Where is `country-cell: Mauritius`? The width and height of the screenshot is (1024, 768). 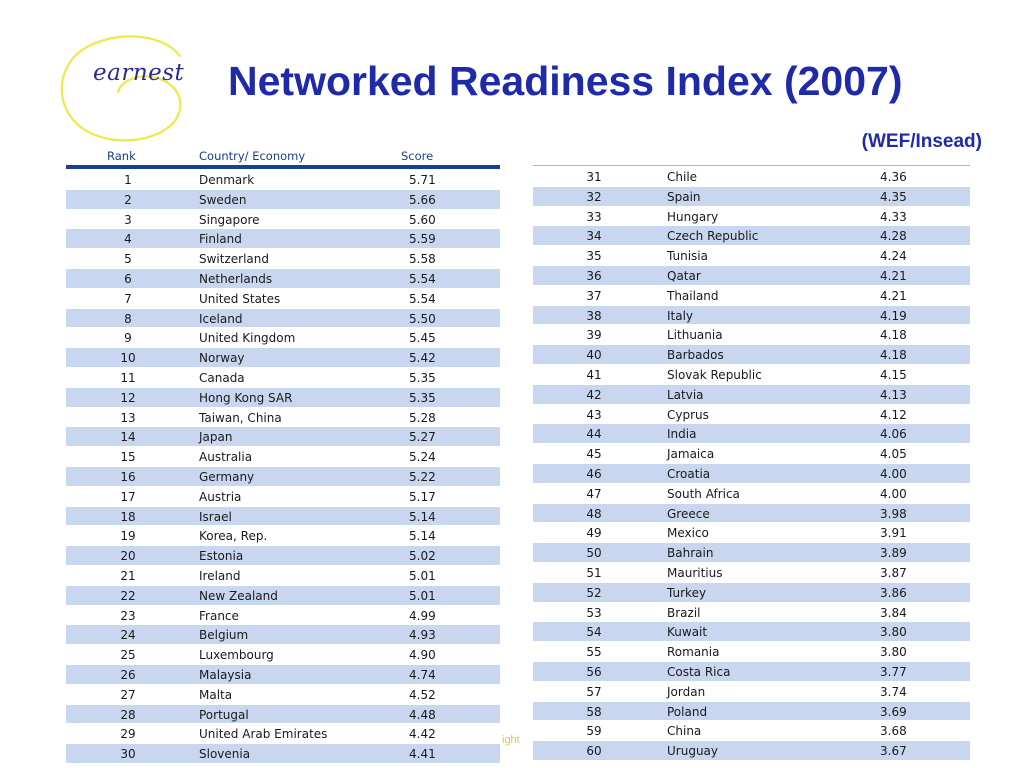
country-cell: Mauritius is located at coordinates (695, 572).